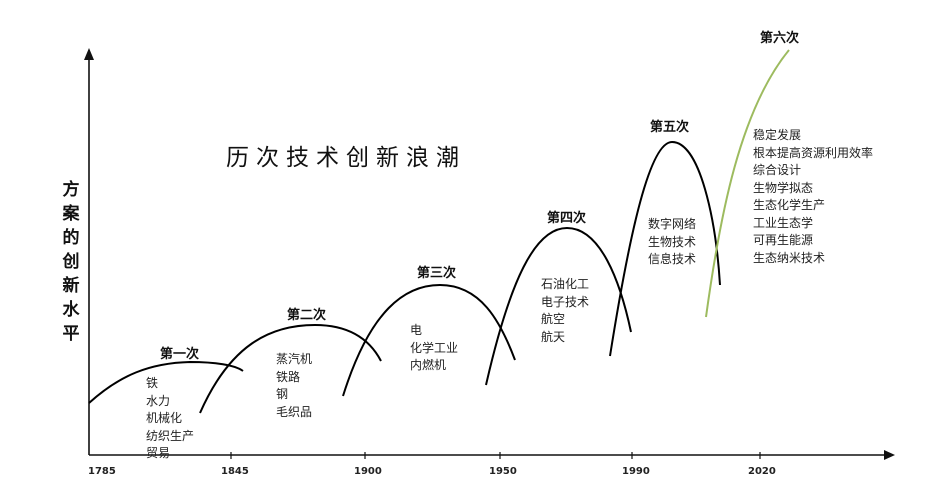 Image resolution: width=939 pixels, height=504 pixels. I want to click on x-tick-label: 1950, so click(503, 471).